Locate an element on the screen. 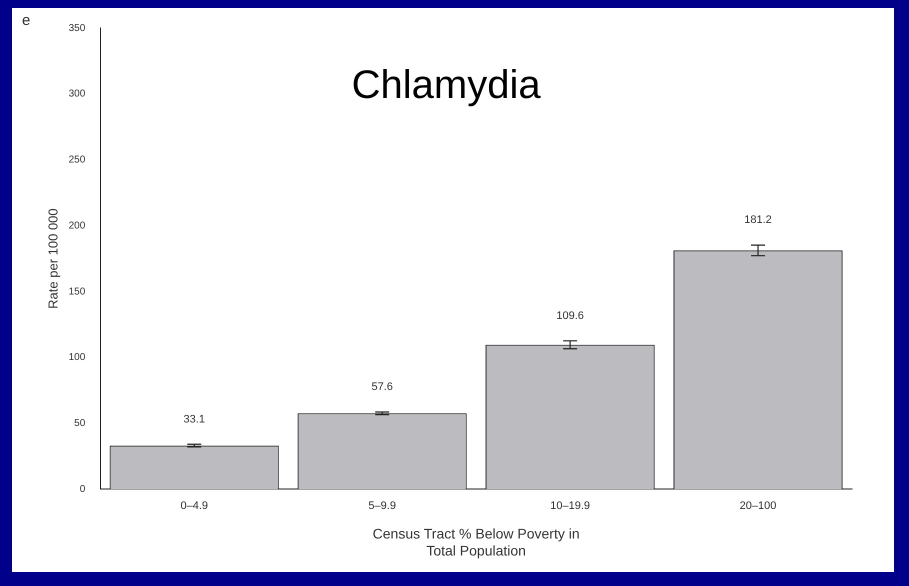  data-label: 181.2 is located at coordinates (758, 220).